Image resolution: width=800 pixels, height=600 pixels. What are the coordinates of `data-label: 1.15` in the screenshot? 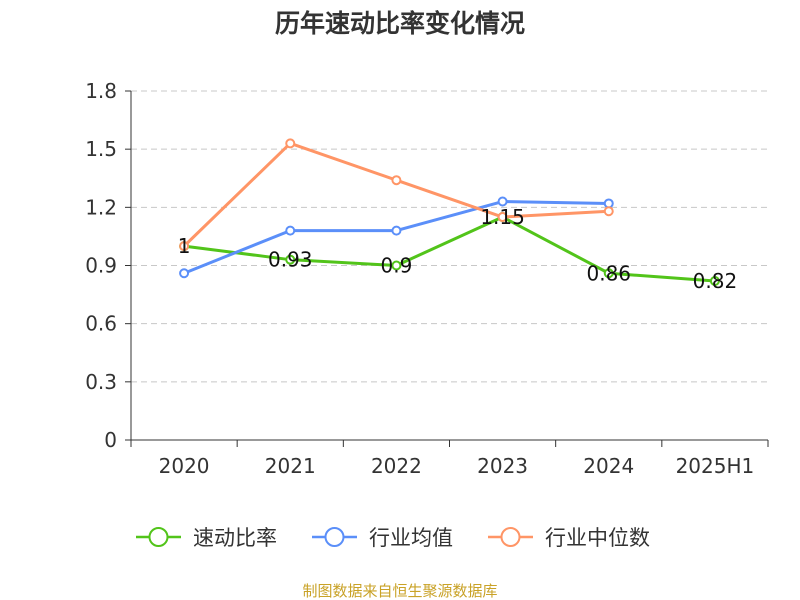 It's located at (502, 217).